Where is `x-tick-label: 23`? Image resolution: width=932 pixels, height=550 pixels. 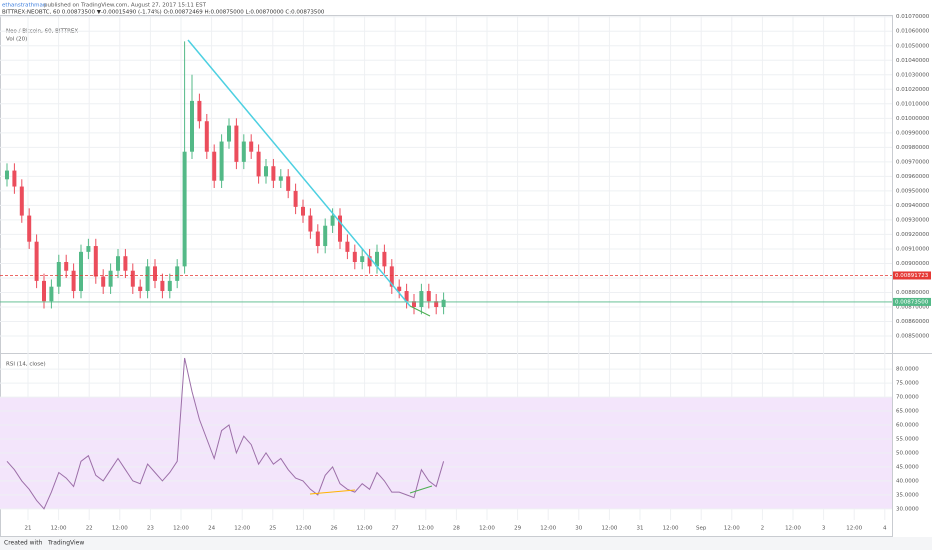 x-tick-label: 23 is located at coordinates (150, 529).